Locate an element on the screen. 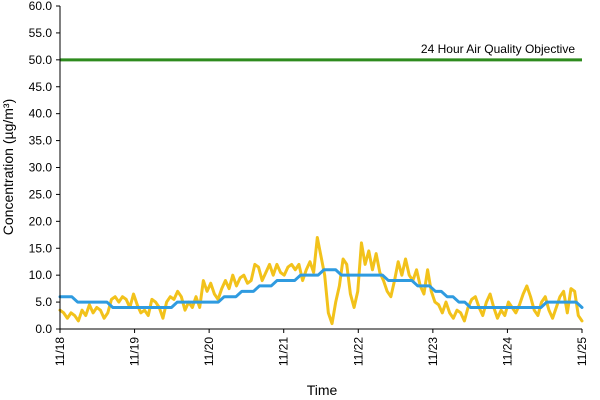 The image size is (600, 400). y-tick-label: 25.0 is located at coordinates (41, 194).